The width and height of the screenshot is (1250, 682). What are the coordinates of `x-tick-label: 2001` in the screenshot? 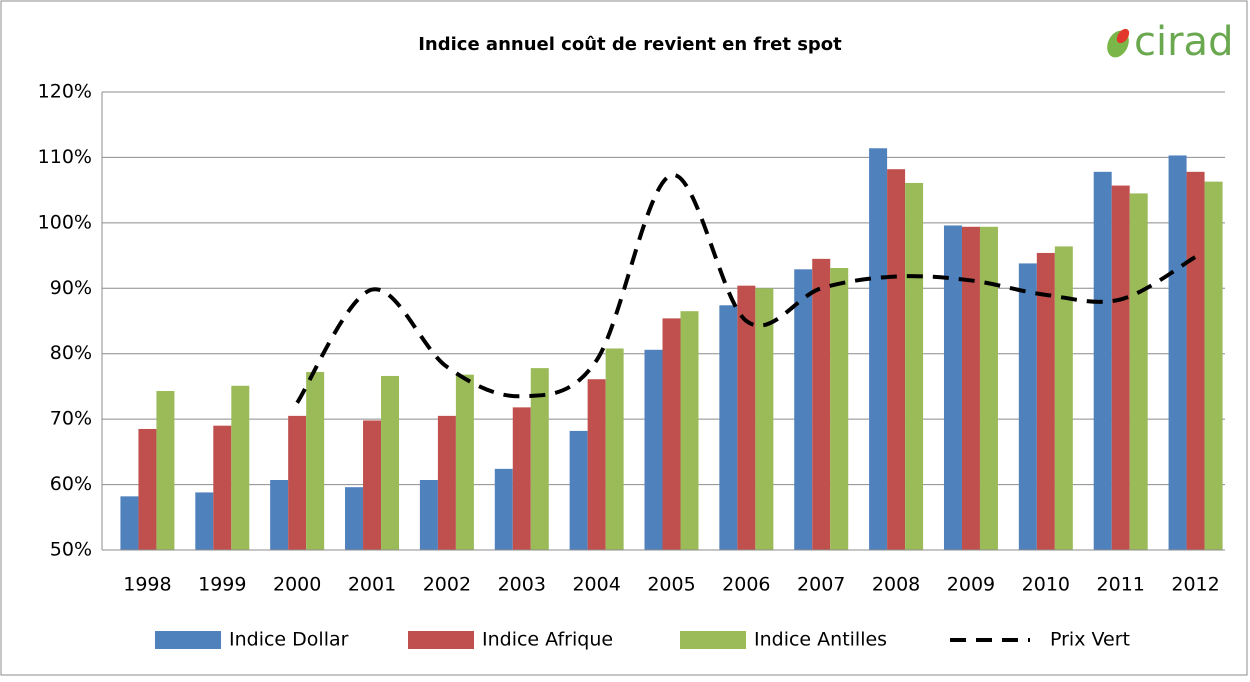 It's located at (372, 585).